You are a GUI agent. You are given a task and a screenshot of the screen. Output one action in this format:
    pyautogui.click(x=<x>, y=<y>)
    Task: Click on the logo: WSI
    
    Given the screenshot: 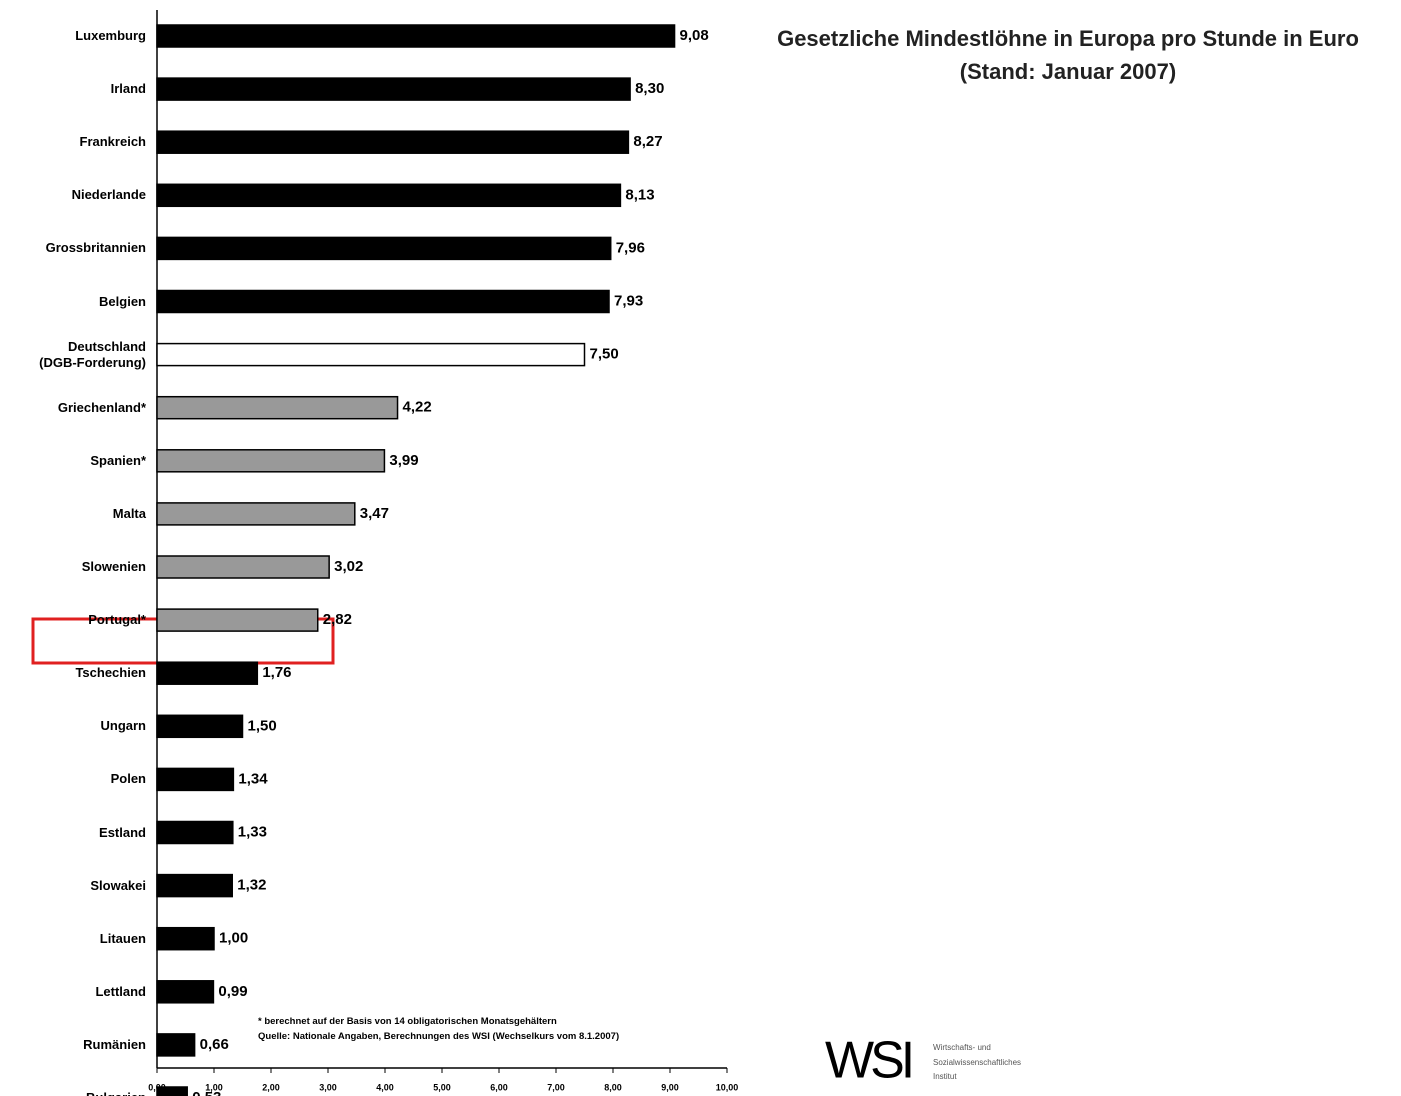 What is the action you would take?
    pyautogui.click(x=868, y=1061)
    